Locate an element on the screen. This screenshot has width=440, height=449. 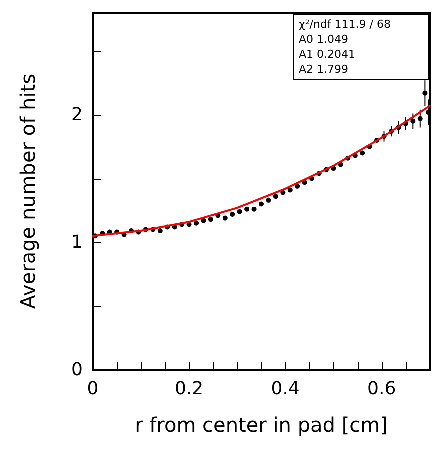
y-tick-label: 2 is located at coordinates (77, 115).